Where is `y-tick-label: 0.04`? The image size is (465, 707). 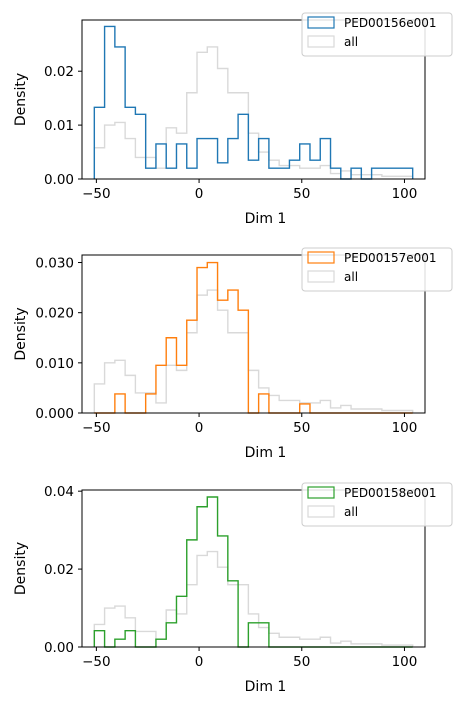
y-tick-label: 0.04 is located at coordinates (59, 492).